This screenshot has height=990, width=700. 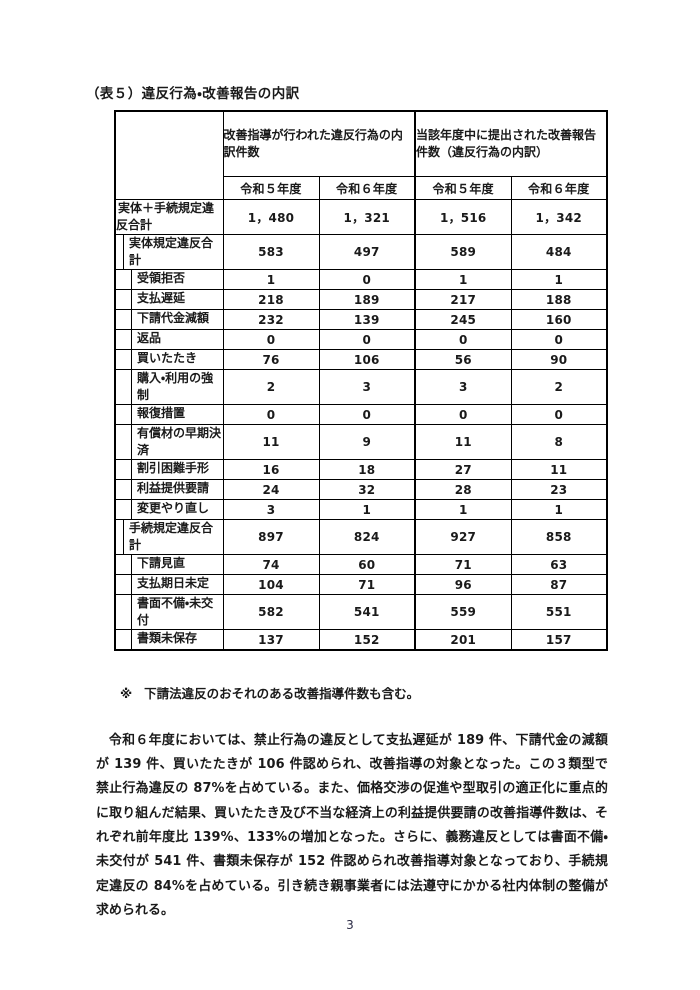 What do you see at coordinates (367, 360) in the screenshot?
I see `row-value-cell: 106` at bounding box center [367, 360].